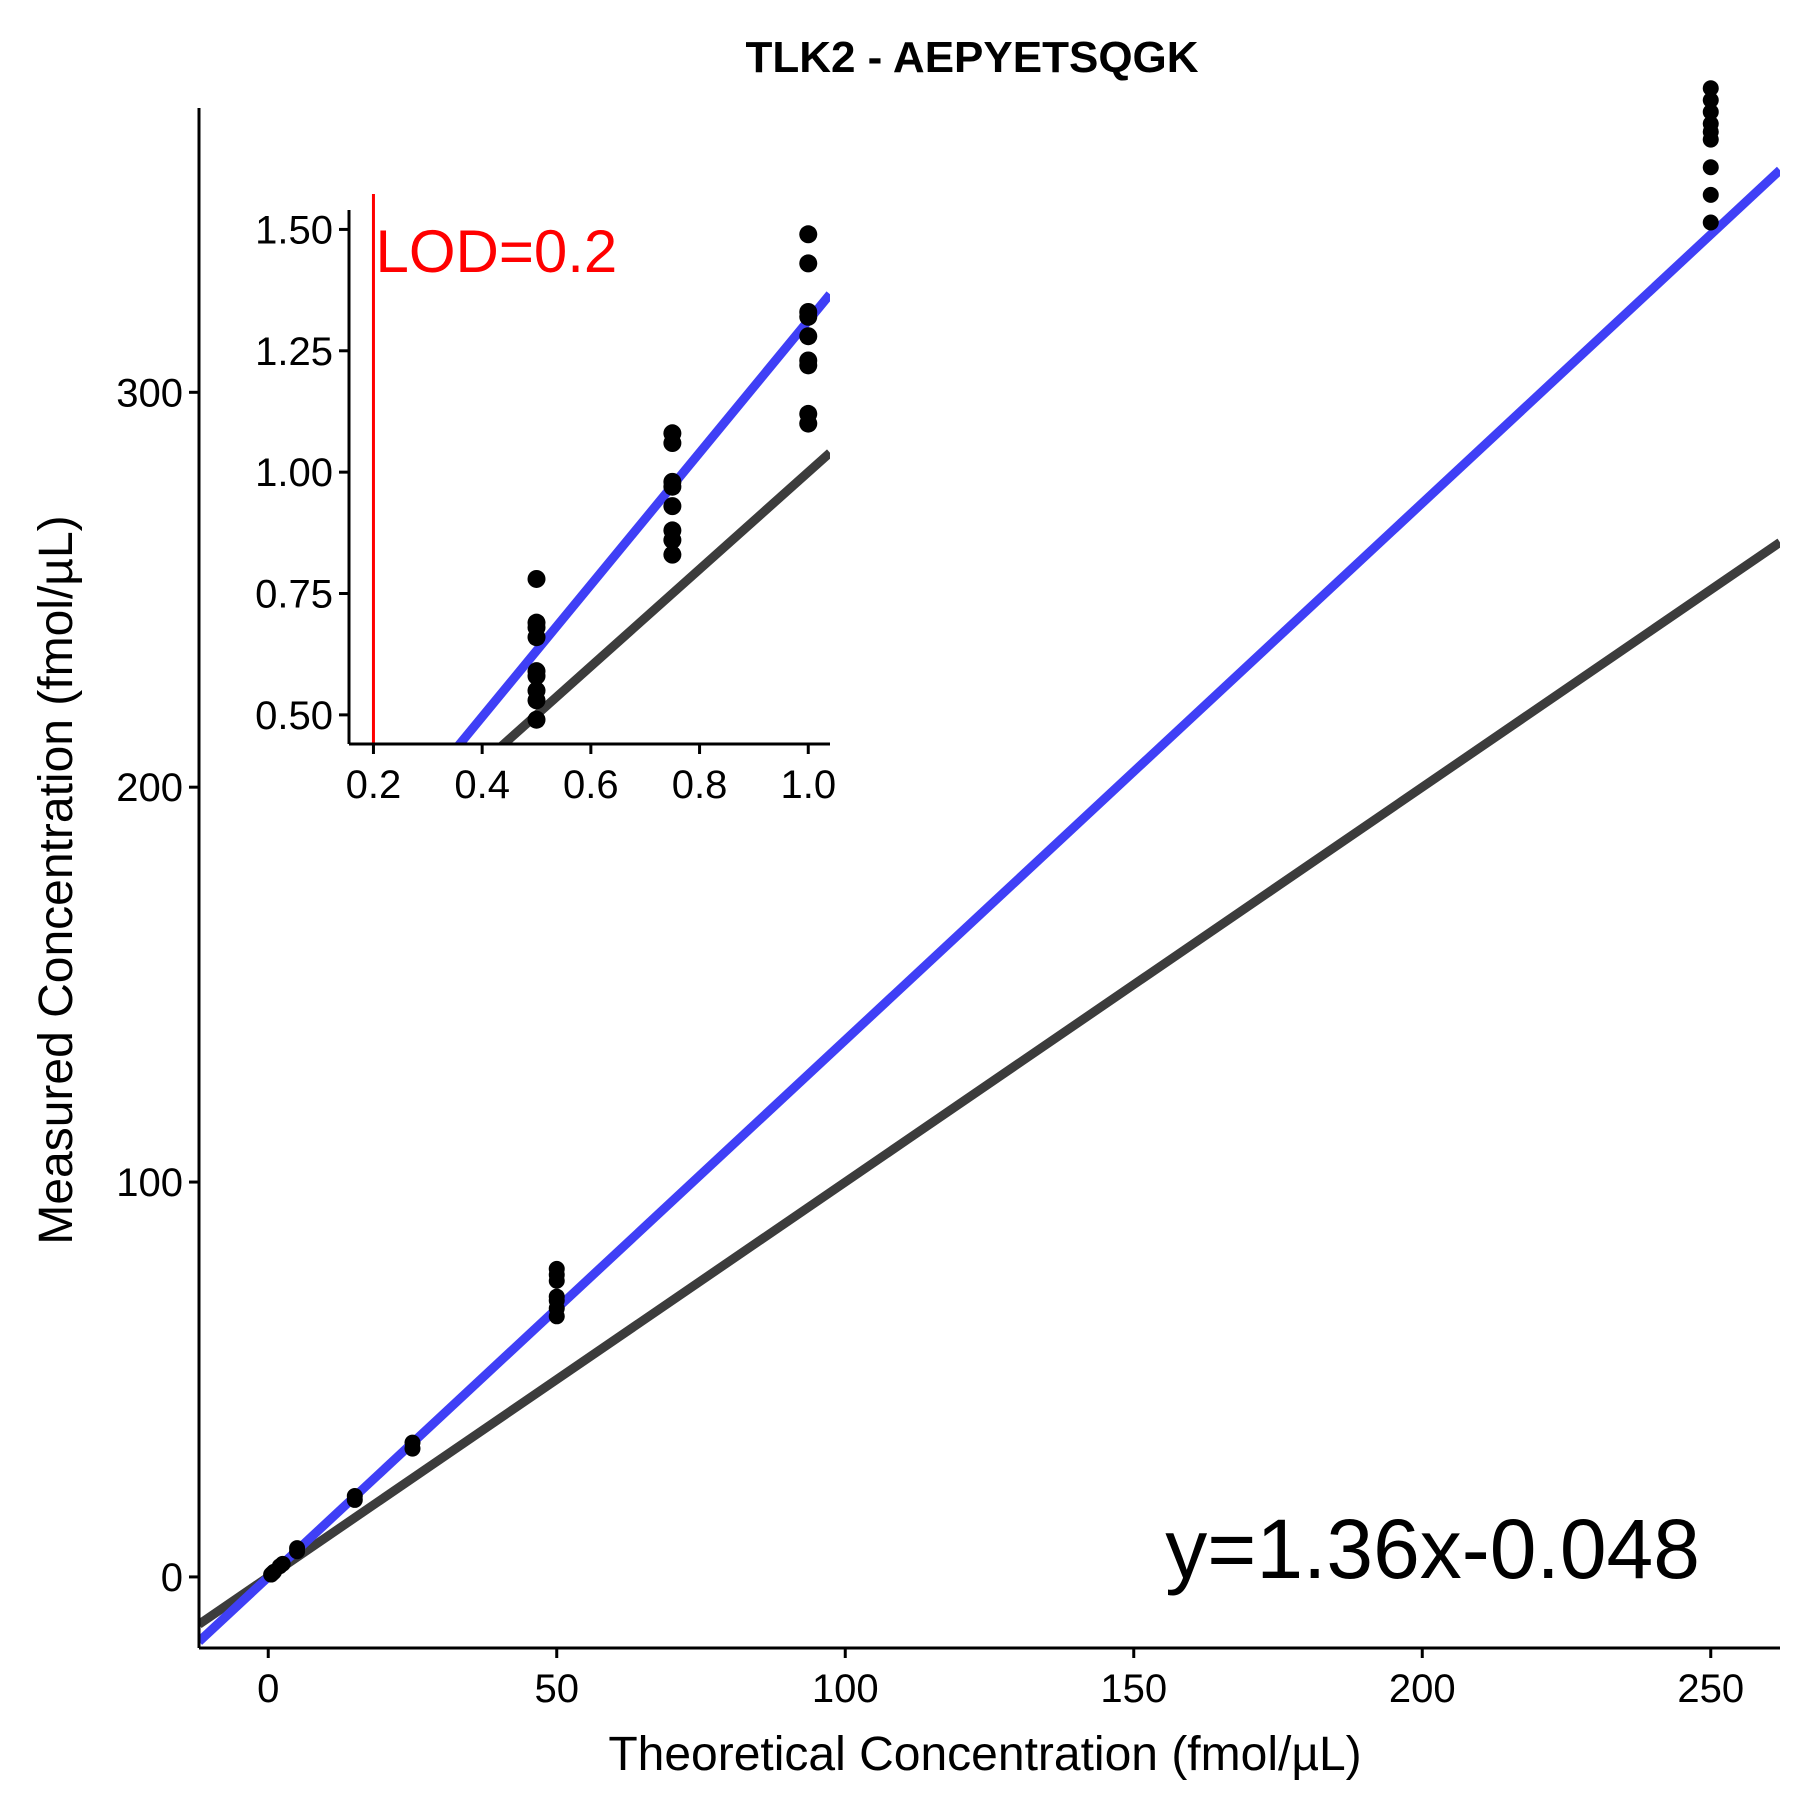 The height and width of the screenshot is (1800, 1799). Describe the element at coordinates (808, 785) in the screenshot. I see `inset-x-tick-label: 1.0` at that location.